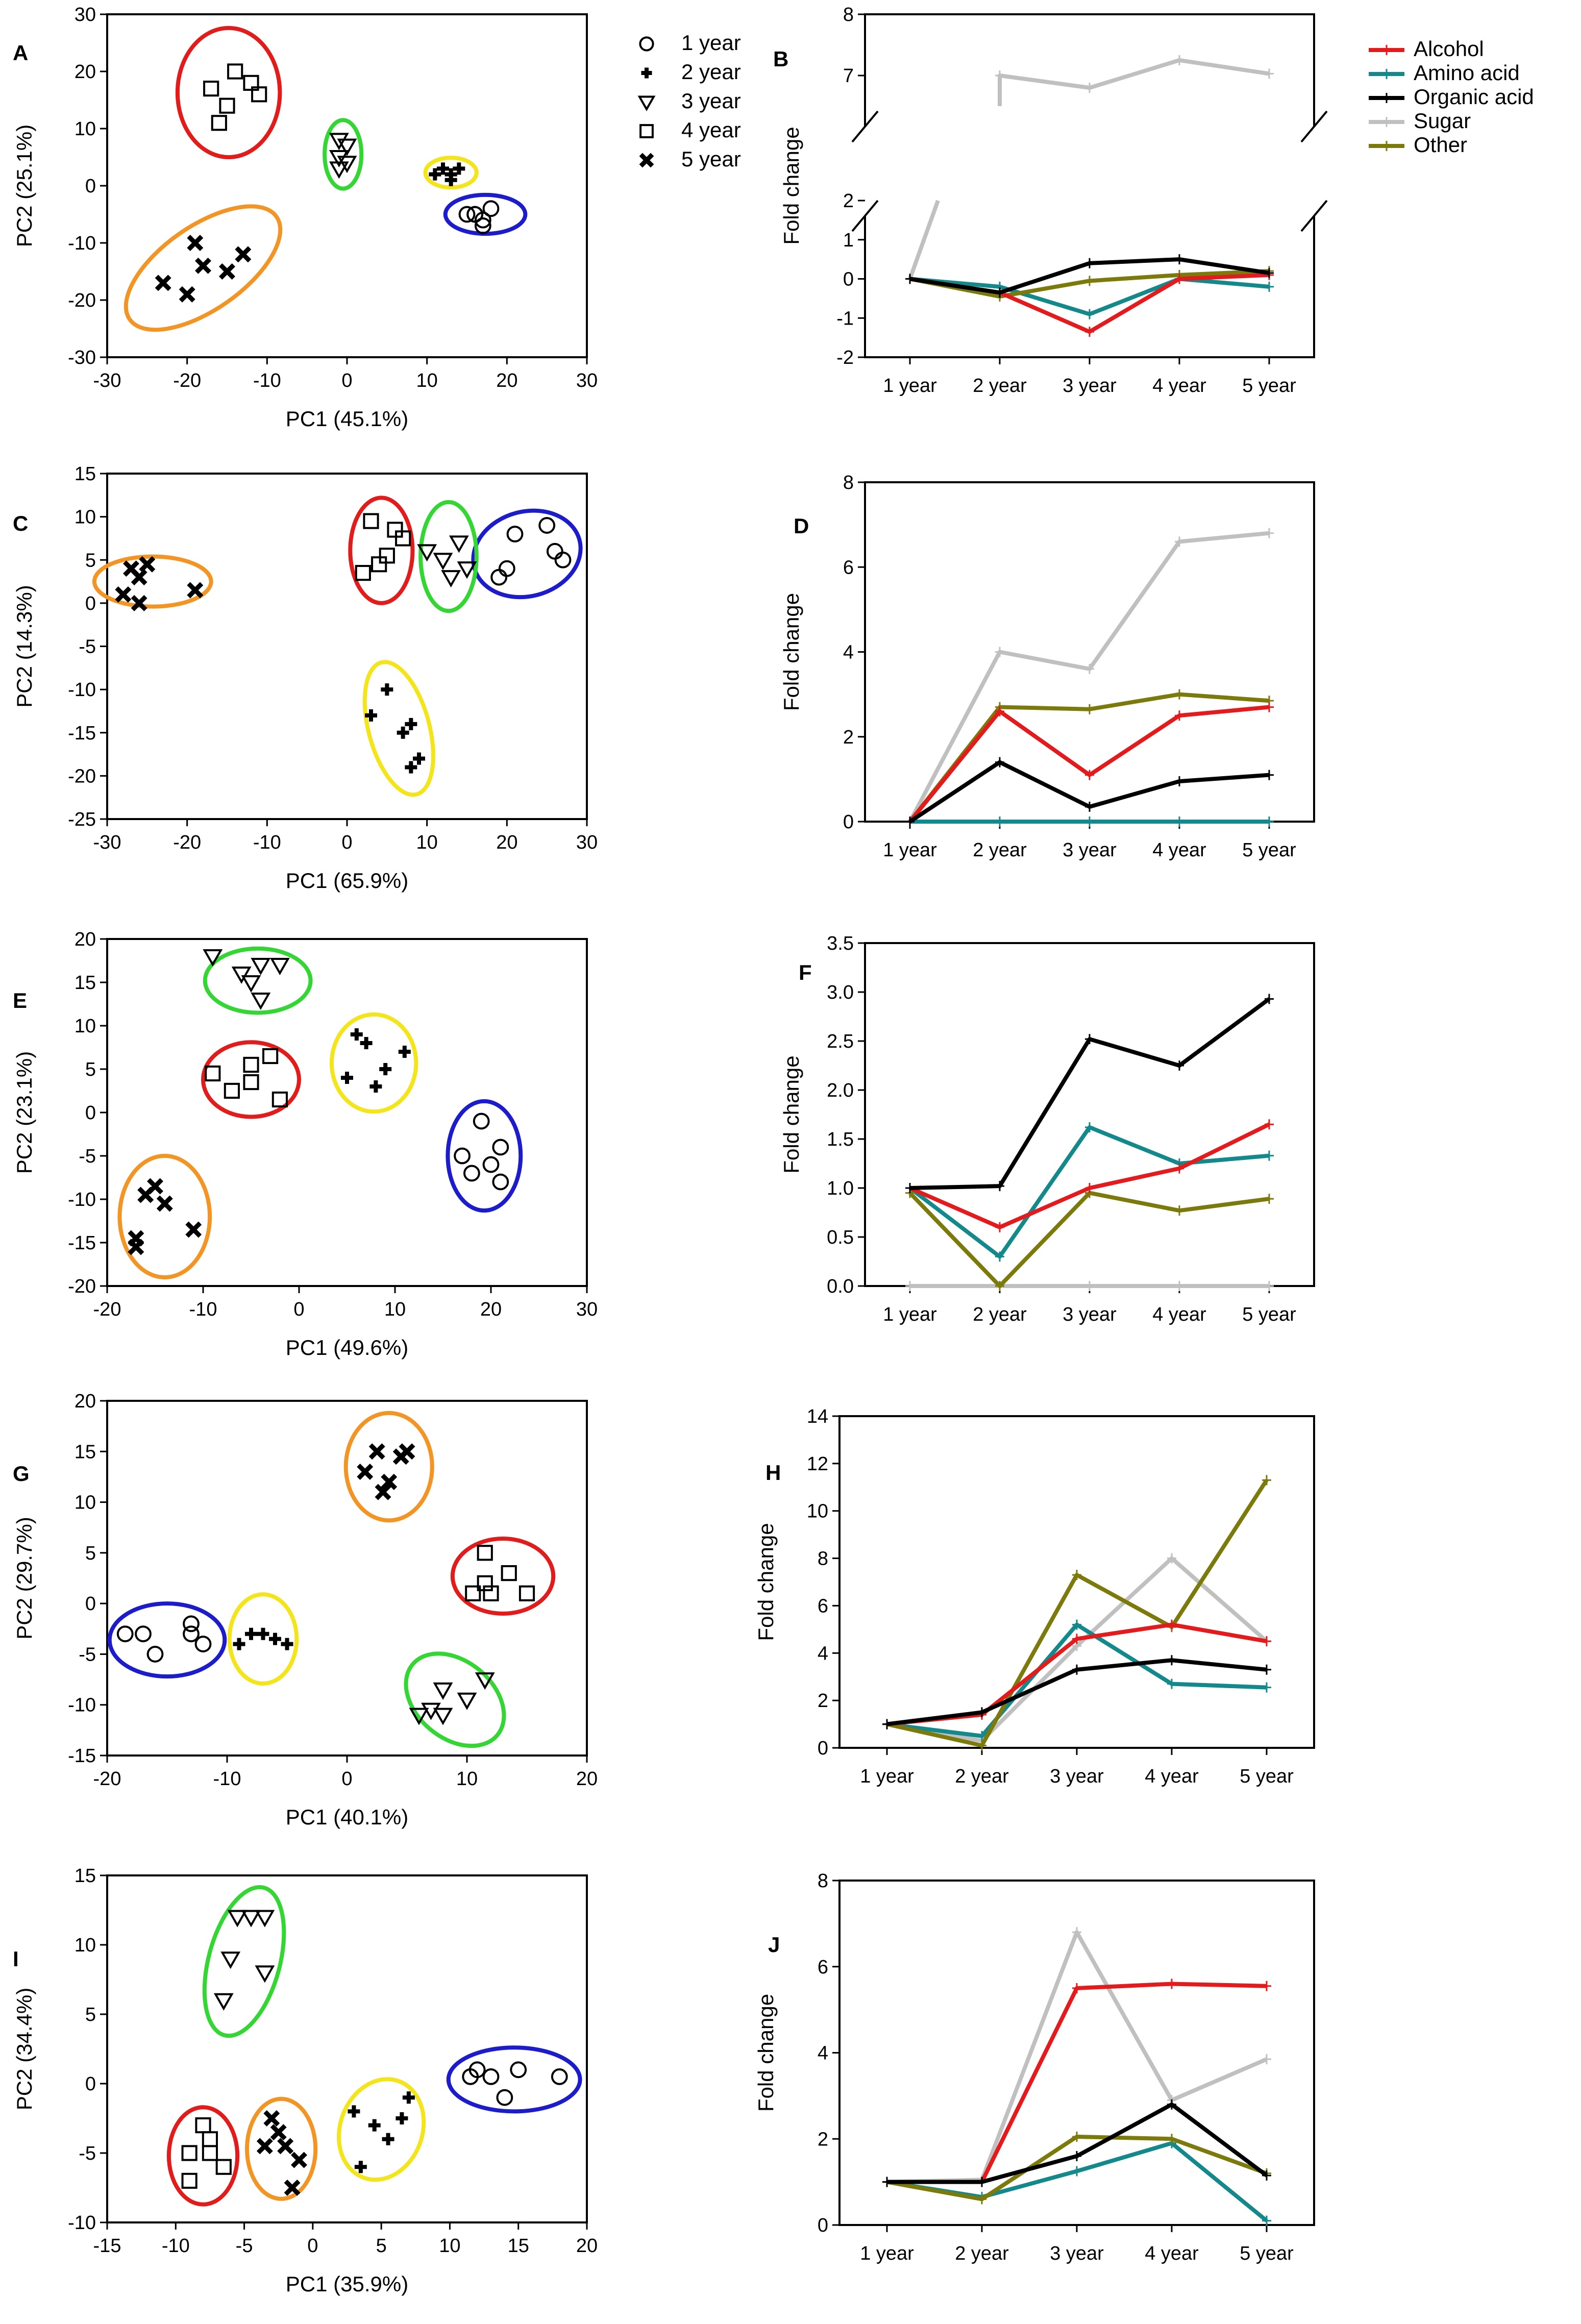 This screenshot has width=1581, height=2324. What do you see at coordinates (823, 1653) in the screenshot?
I see `y-tick-label: 4` at bounding box center [823, 1653].